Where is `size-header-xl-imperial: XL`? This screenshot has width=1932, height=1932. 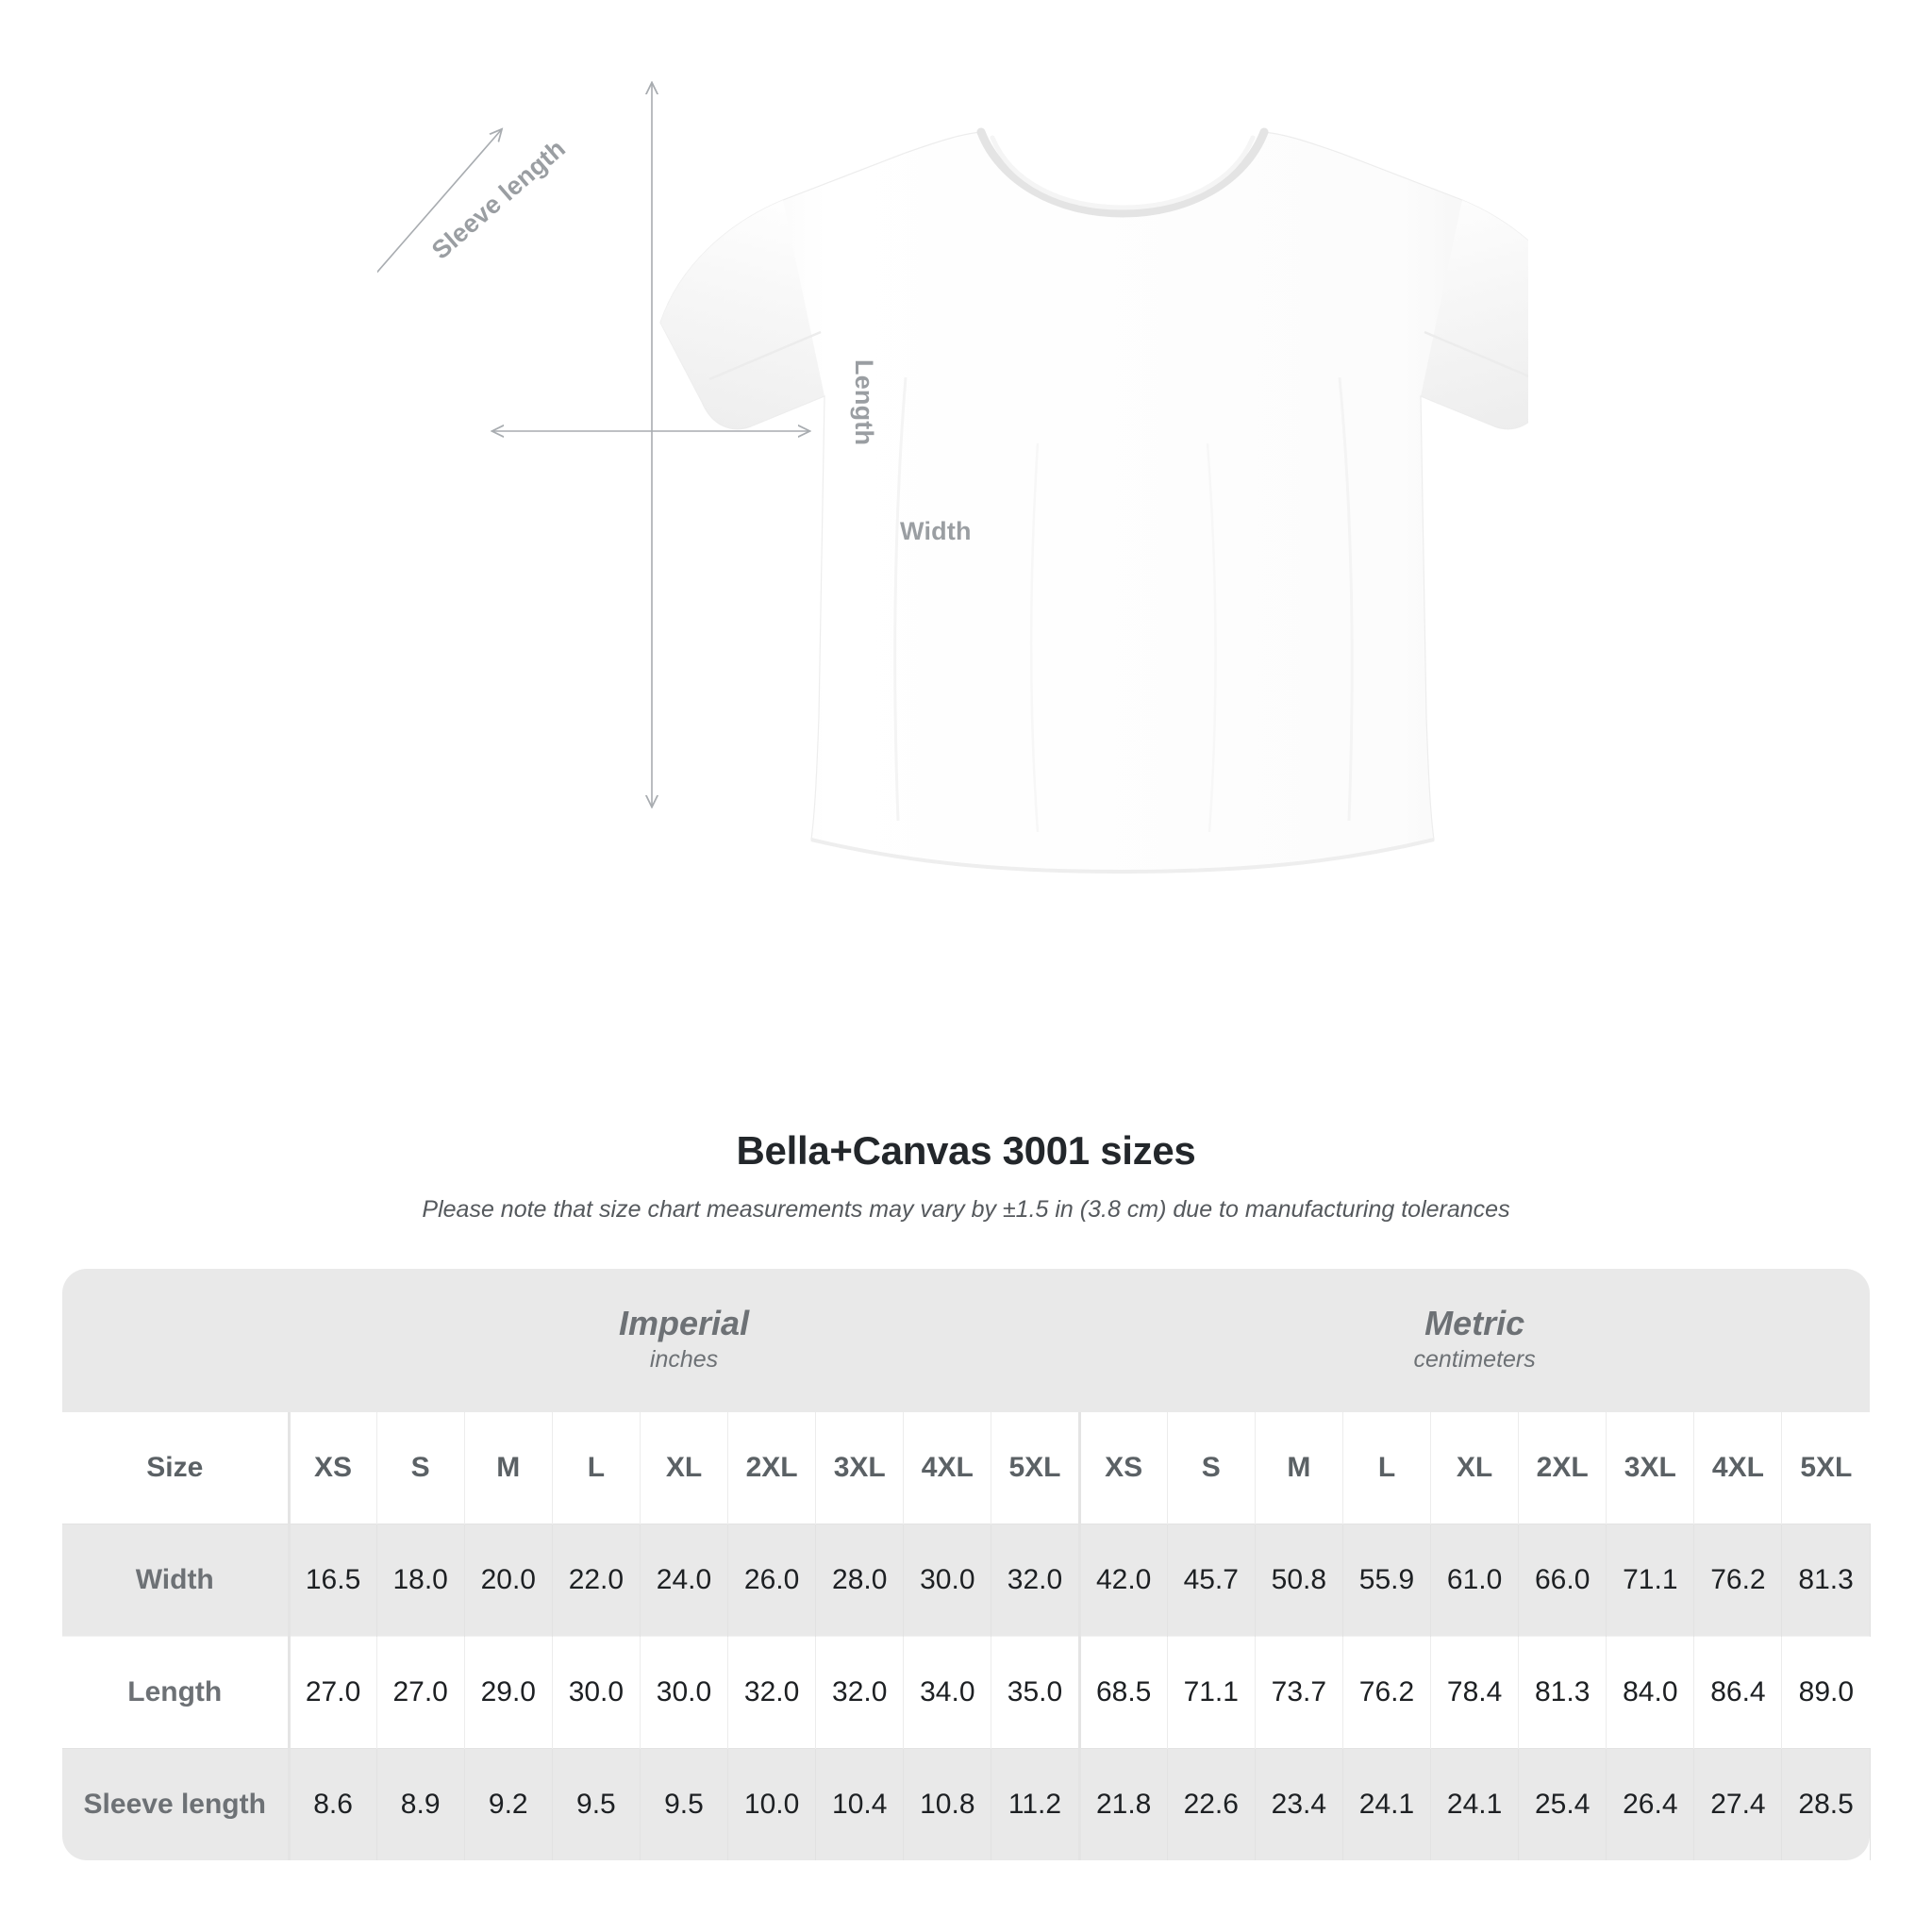
size-header-xl-imperial: XL is located at coordinates (685, 1468).